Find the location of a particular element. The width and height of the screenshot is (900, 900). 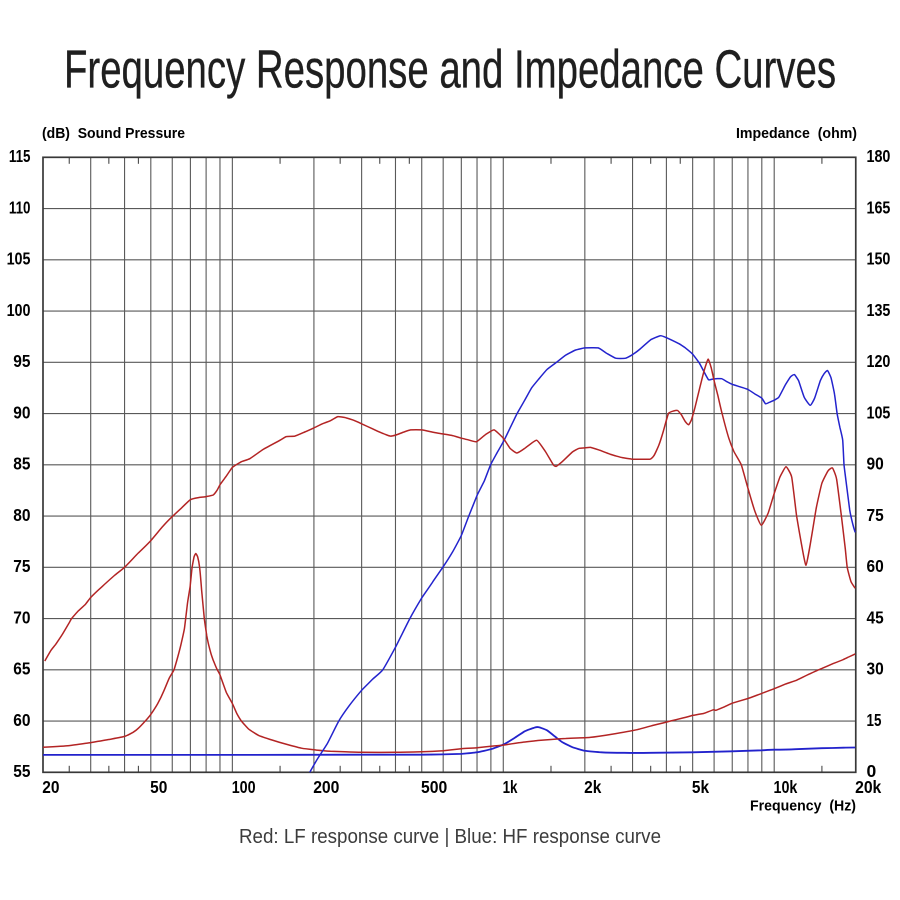

svg-text: 20 is located at coordinates (50, 787).